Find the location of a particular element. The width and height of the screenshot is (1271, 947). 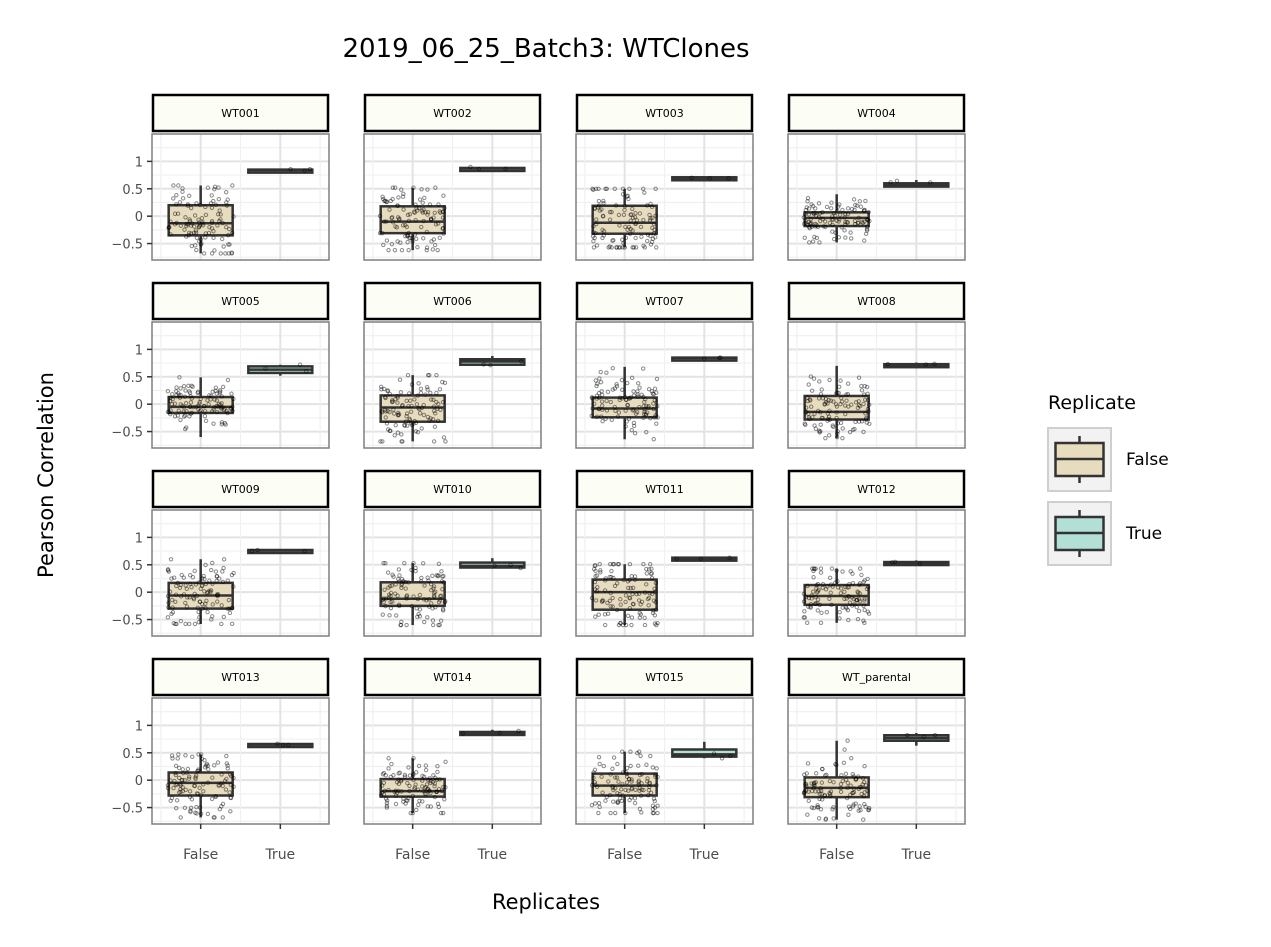

panel-border is located at coordinates (452, 385).